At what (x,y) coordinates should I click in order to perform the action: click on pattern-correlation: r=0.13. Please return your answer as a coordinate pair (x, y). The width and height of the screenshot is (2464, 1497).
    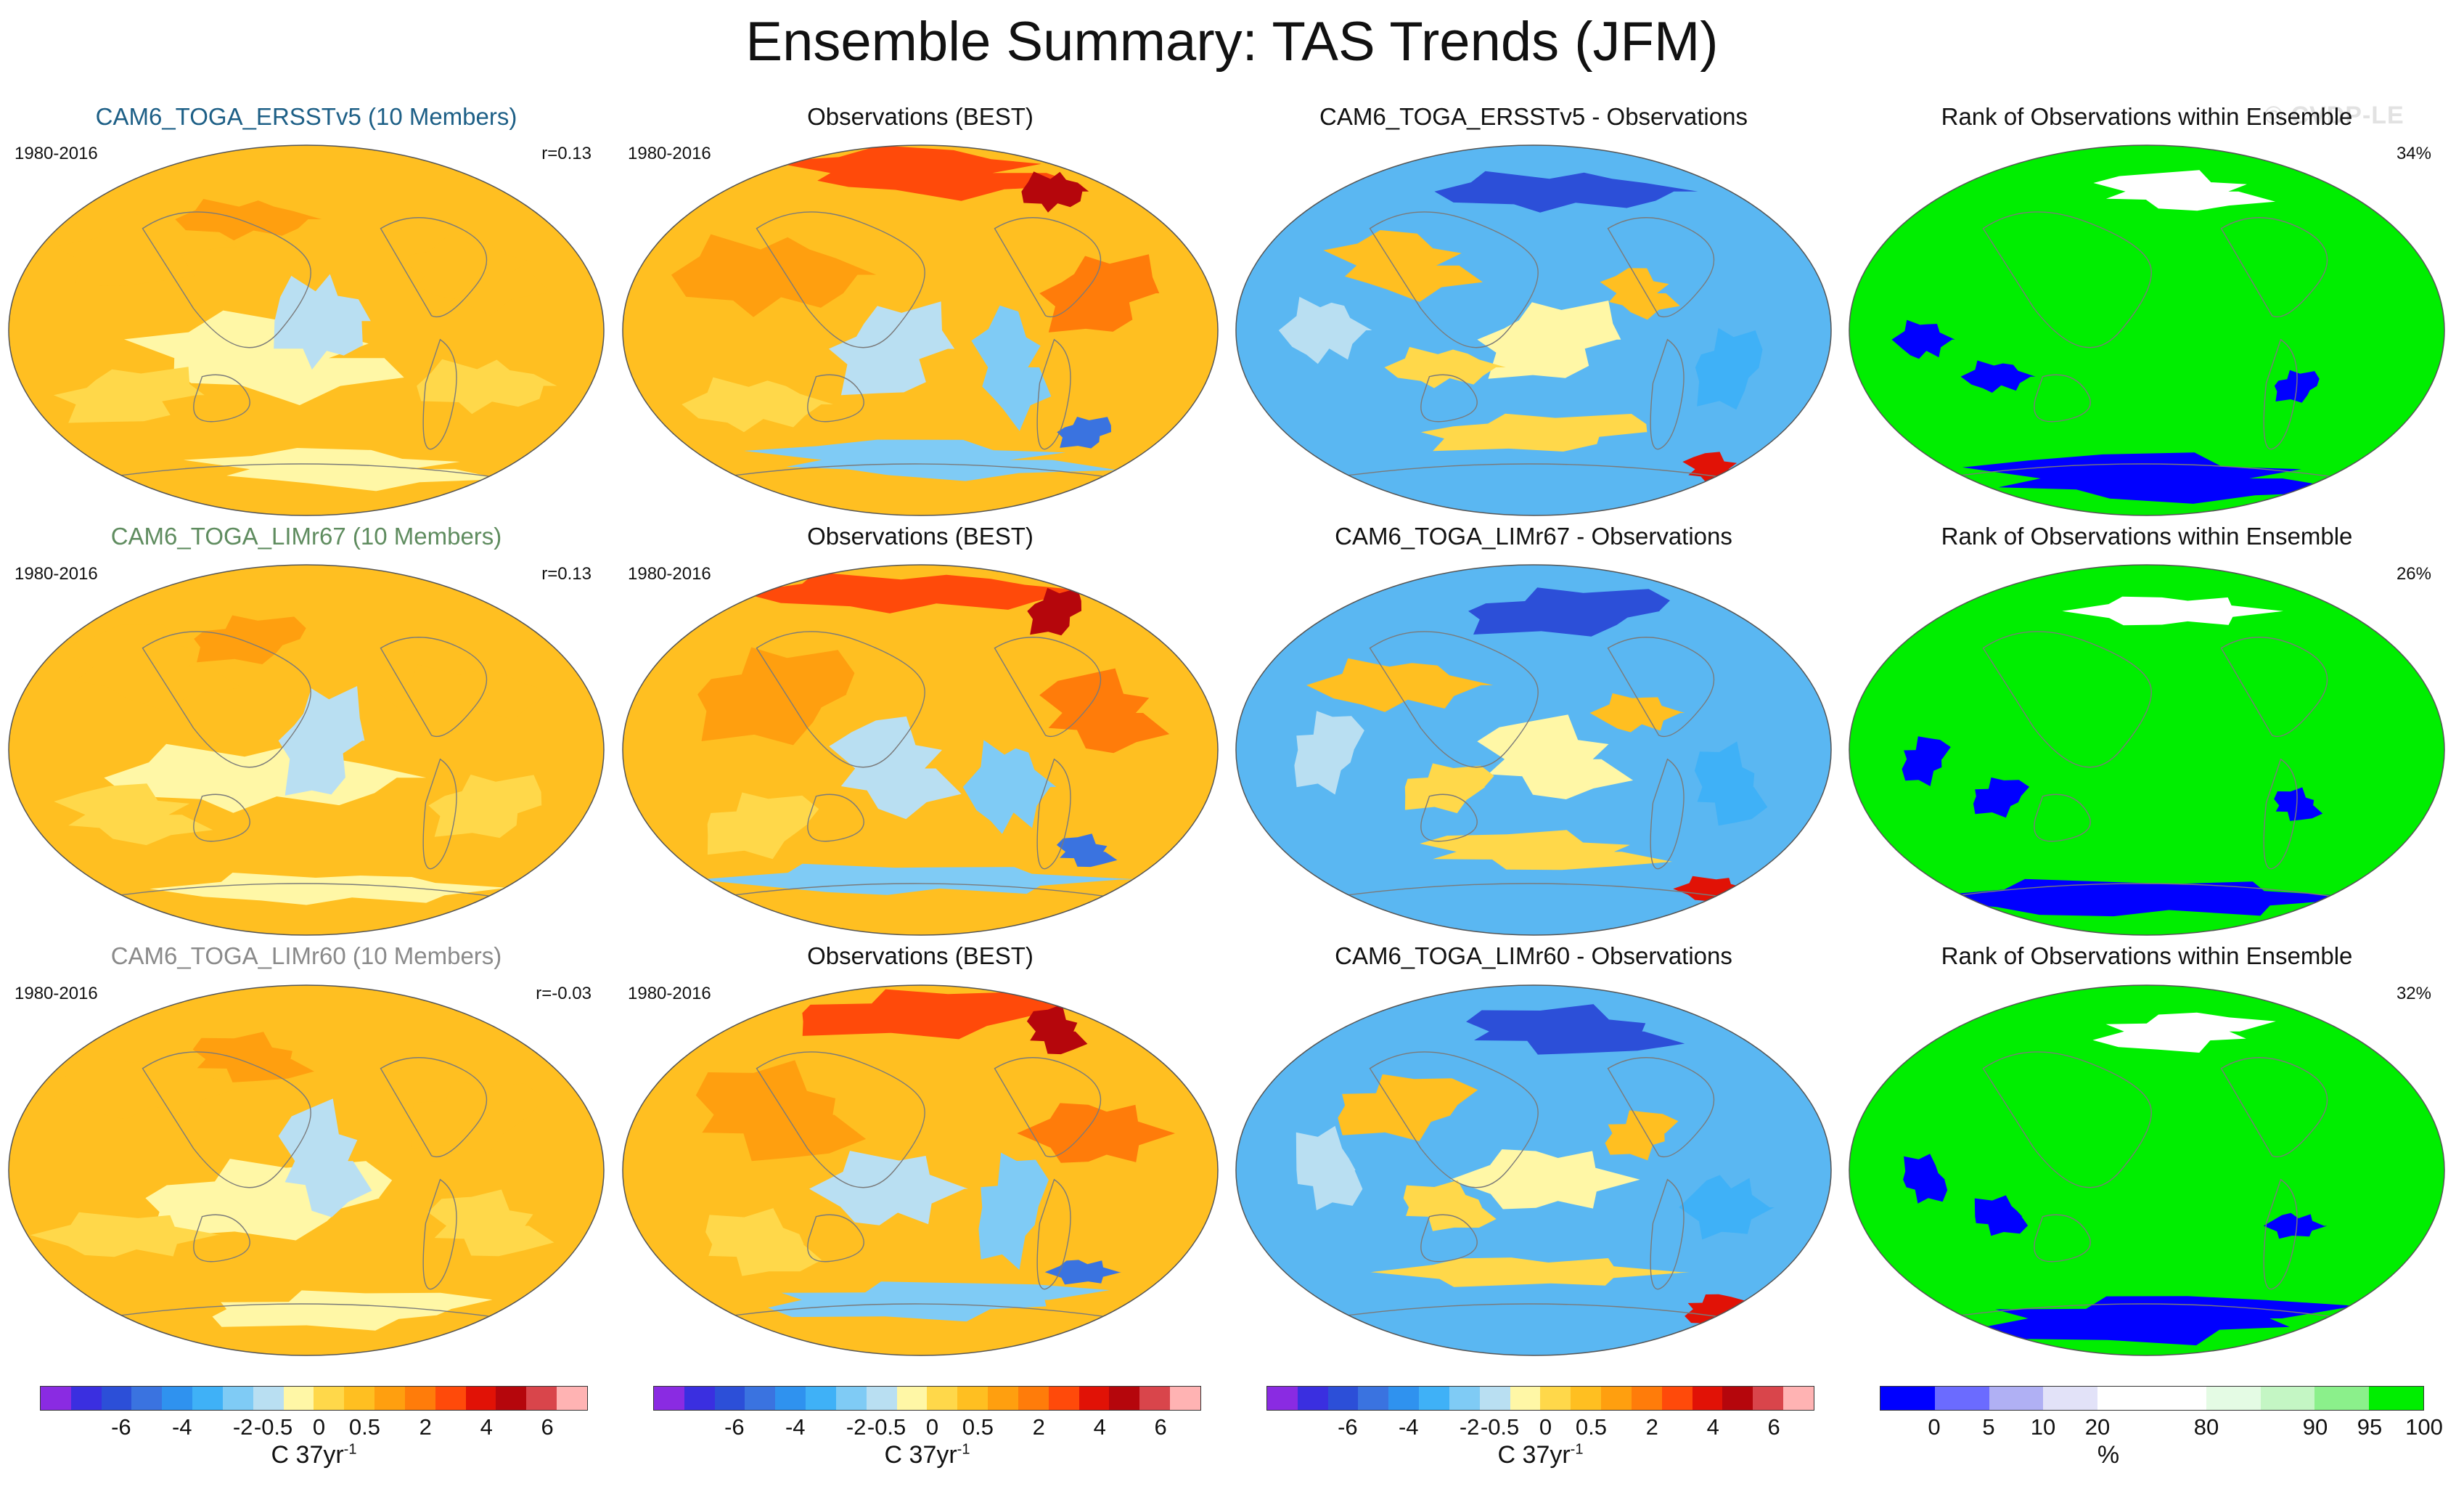
    Looking at the image, I should click on (566, 574).